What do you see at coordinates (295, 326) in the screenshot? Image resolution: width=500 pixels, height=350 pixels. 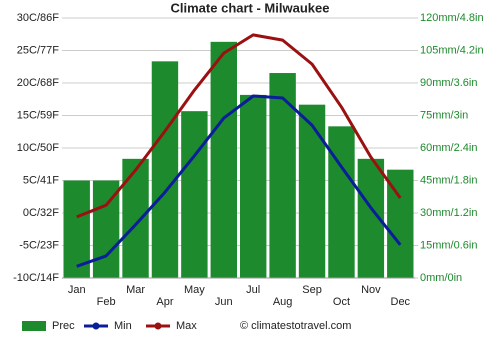 I see `source: © climatestotravel.com` at bounding box center [295, 326].